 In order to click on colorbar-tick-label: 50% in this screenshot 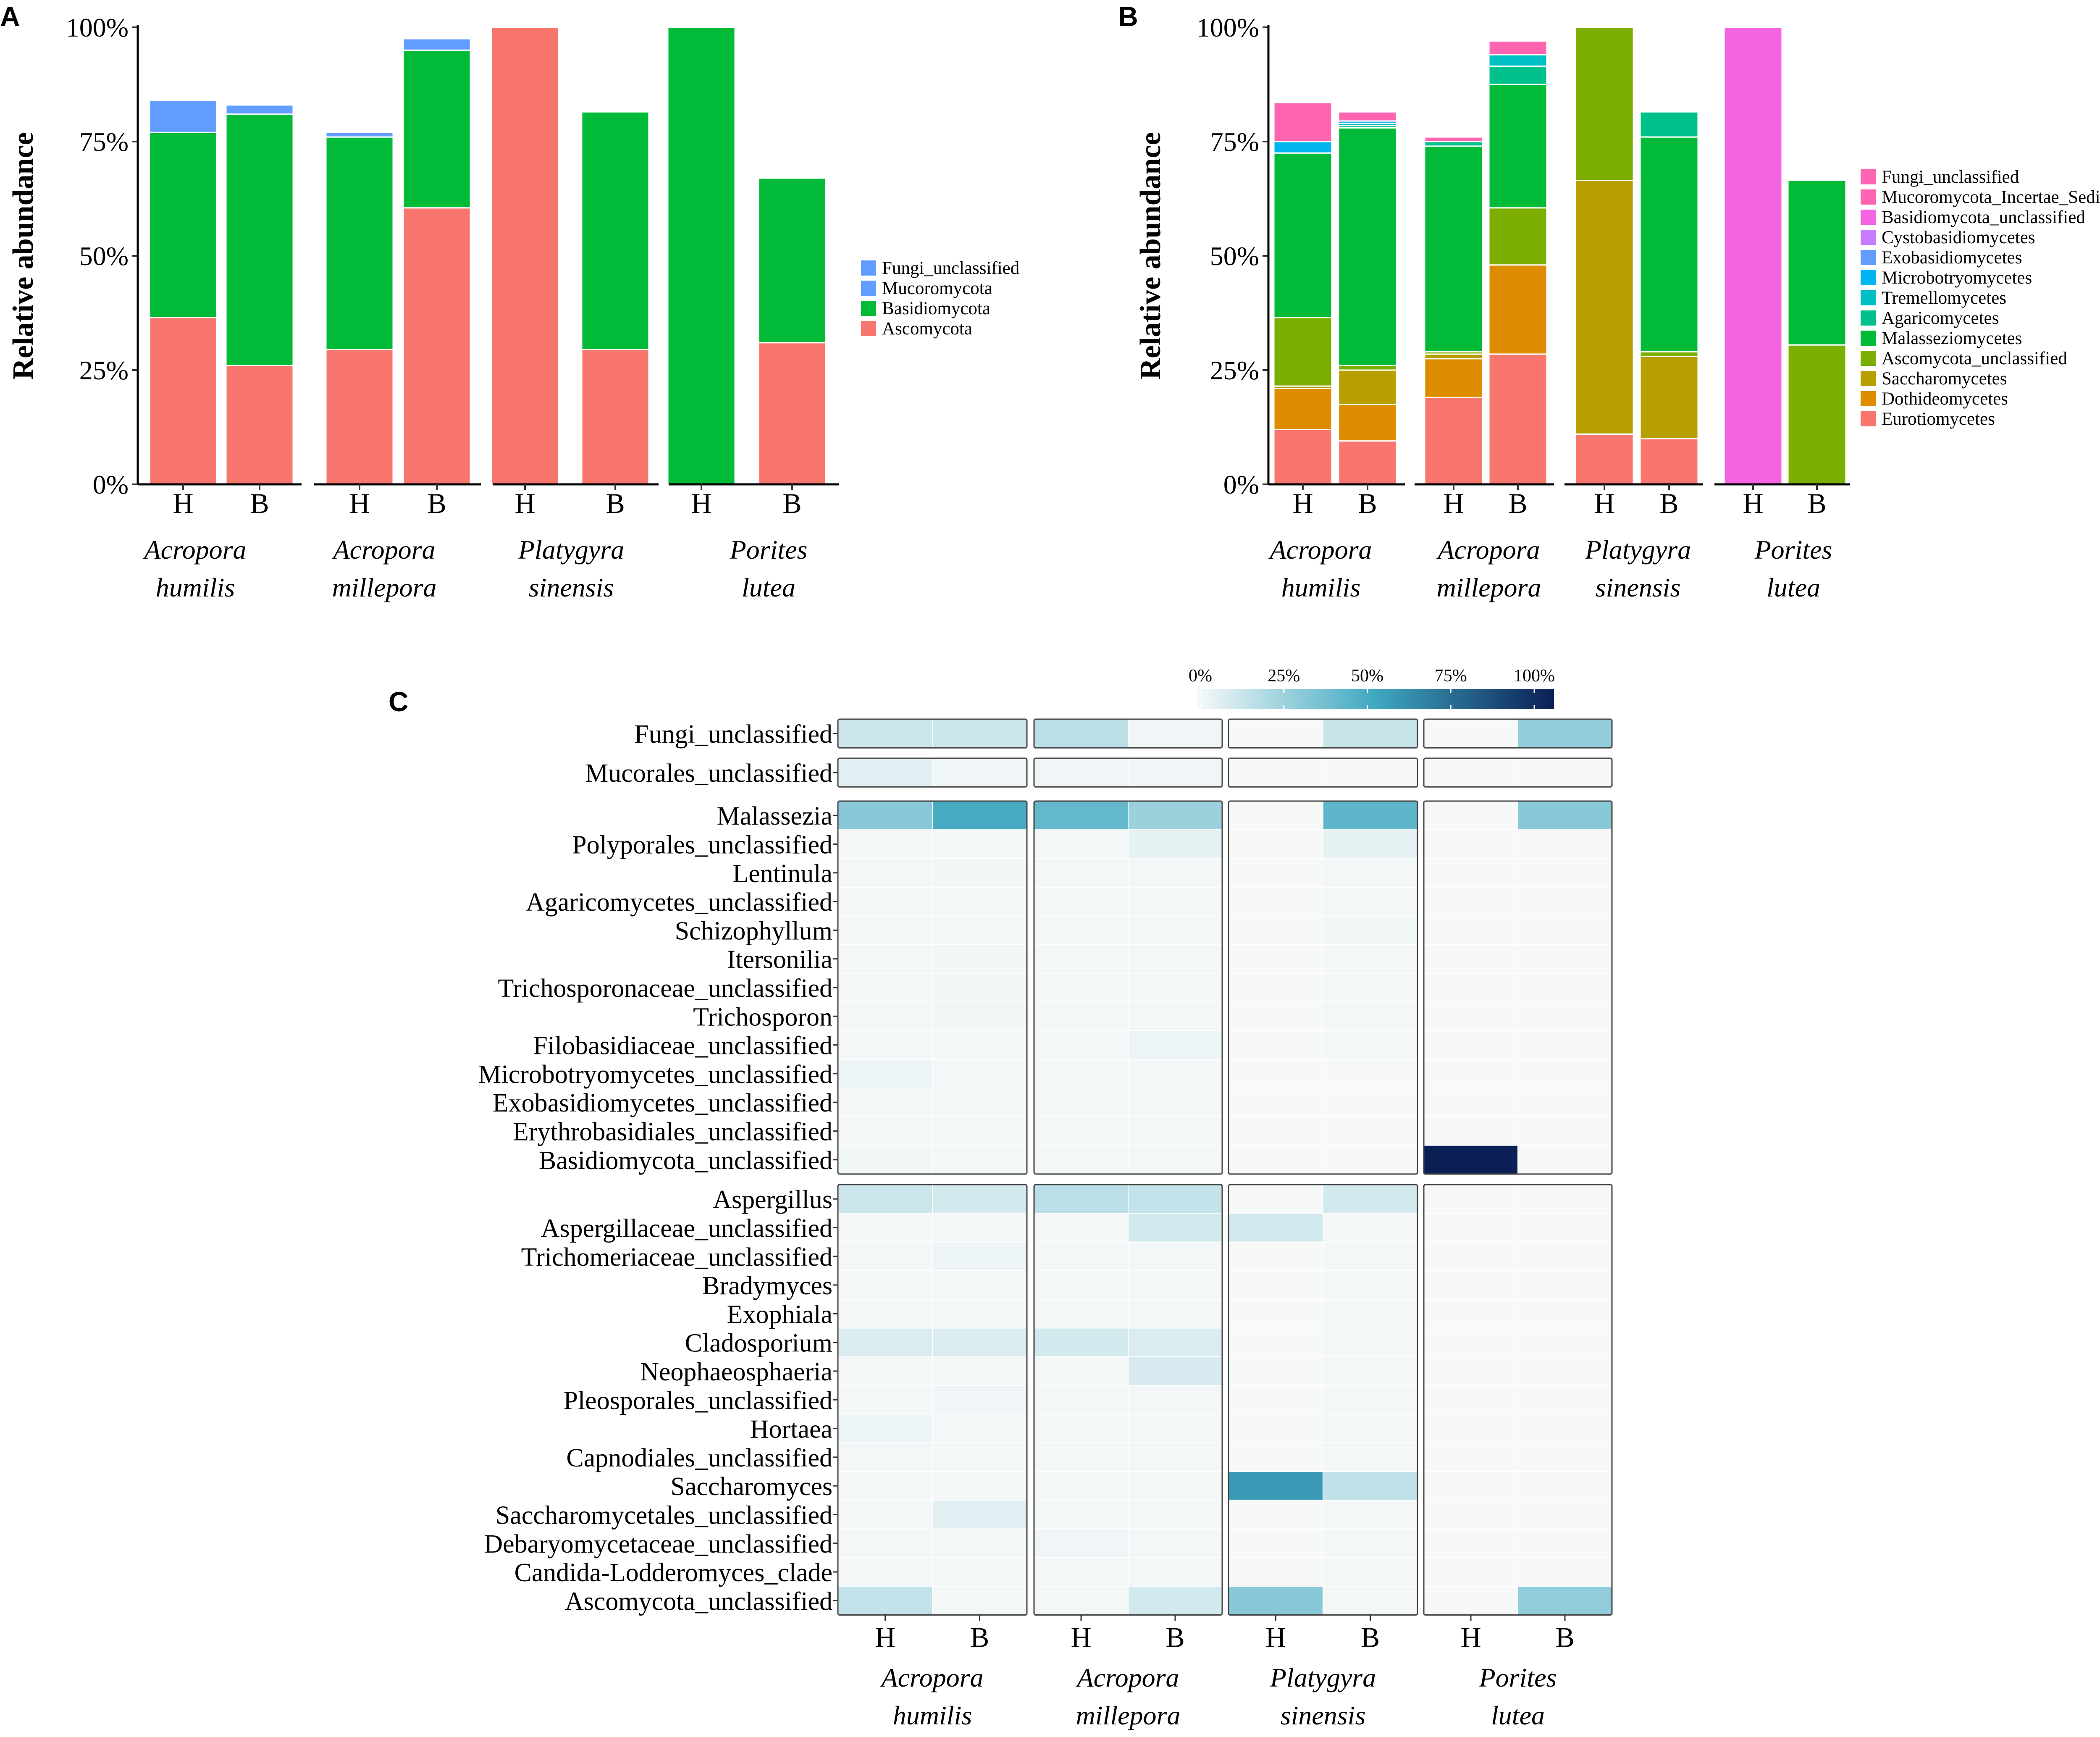, I will do `click(1367, 676)`.